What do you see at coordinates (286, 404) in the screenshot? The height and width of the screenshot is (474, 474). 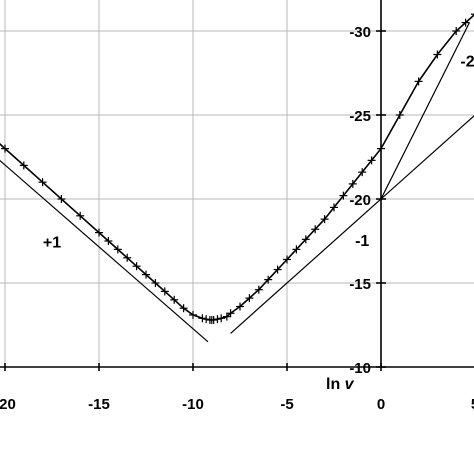 I see `x-tick-label: -5` at bounding box center [286, 404].